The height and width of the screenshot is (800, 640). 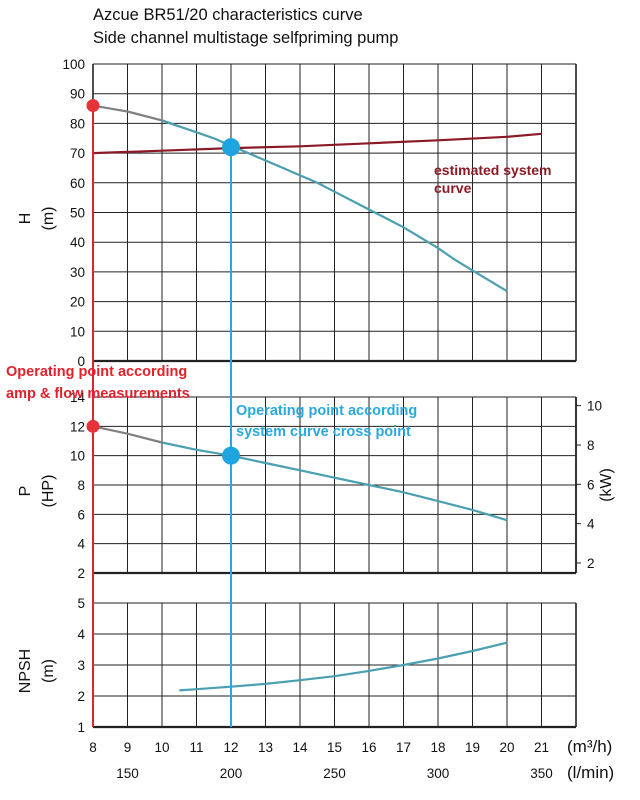 What do you see at coordinates (437, 747) in the screenshot?
I see `x-tick-m3h-18: 18` at bounding box center [437, 747].